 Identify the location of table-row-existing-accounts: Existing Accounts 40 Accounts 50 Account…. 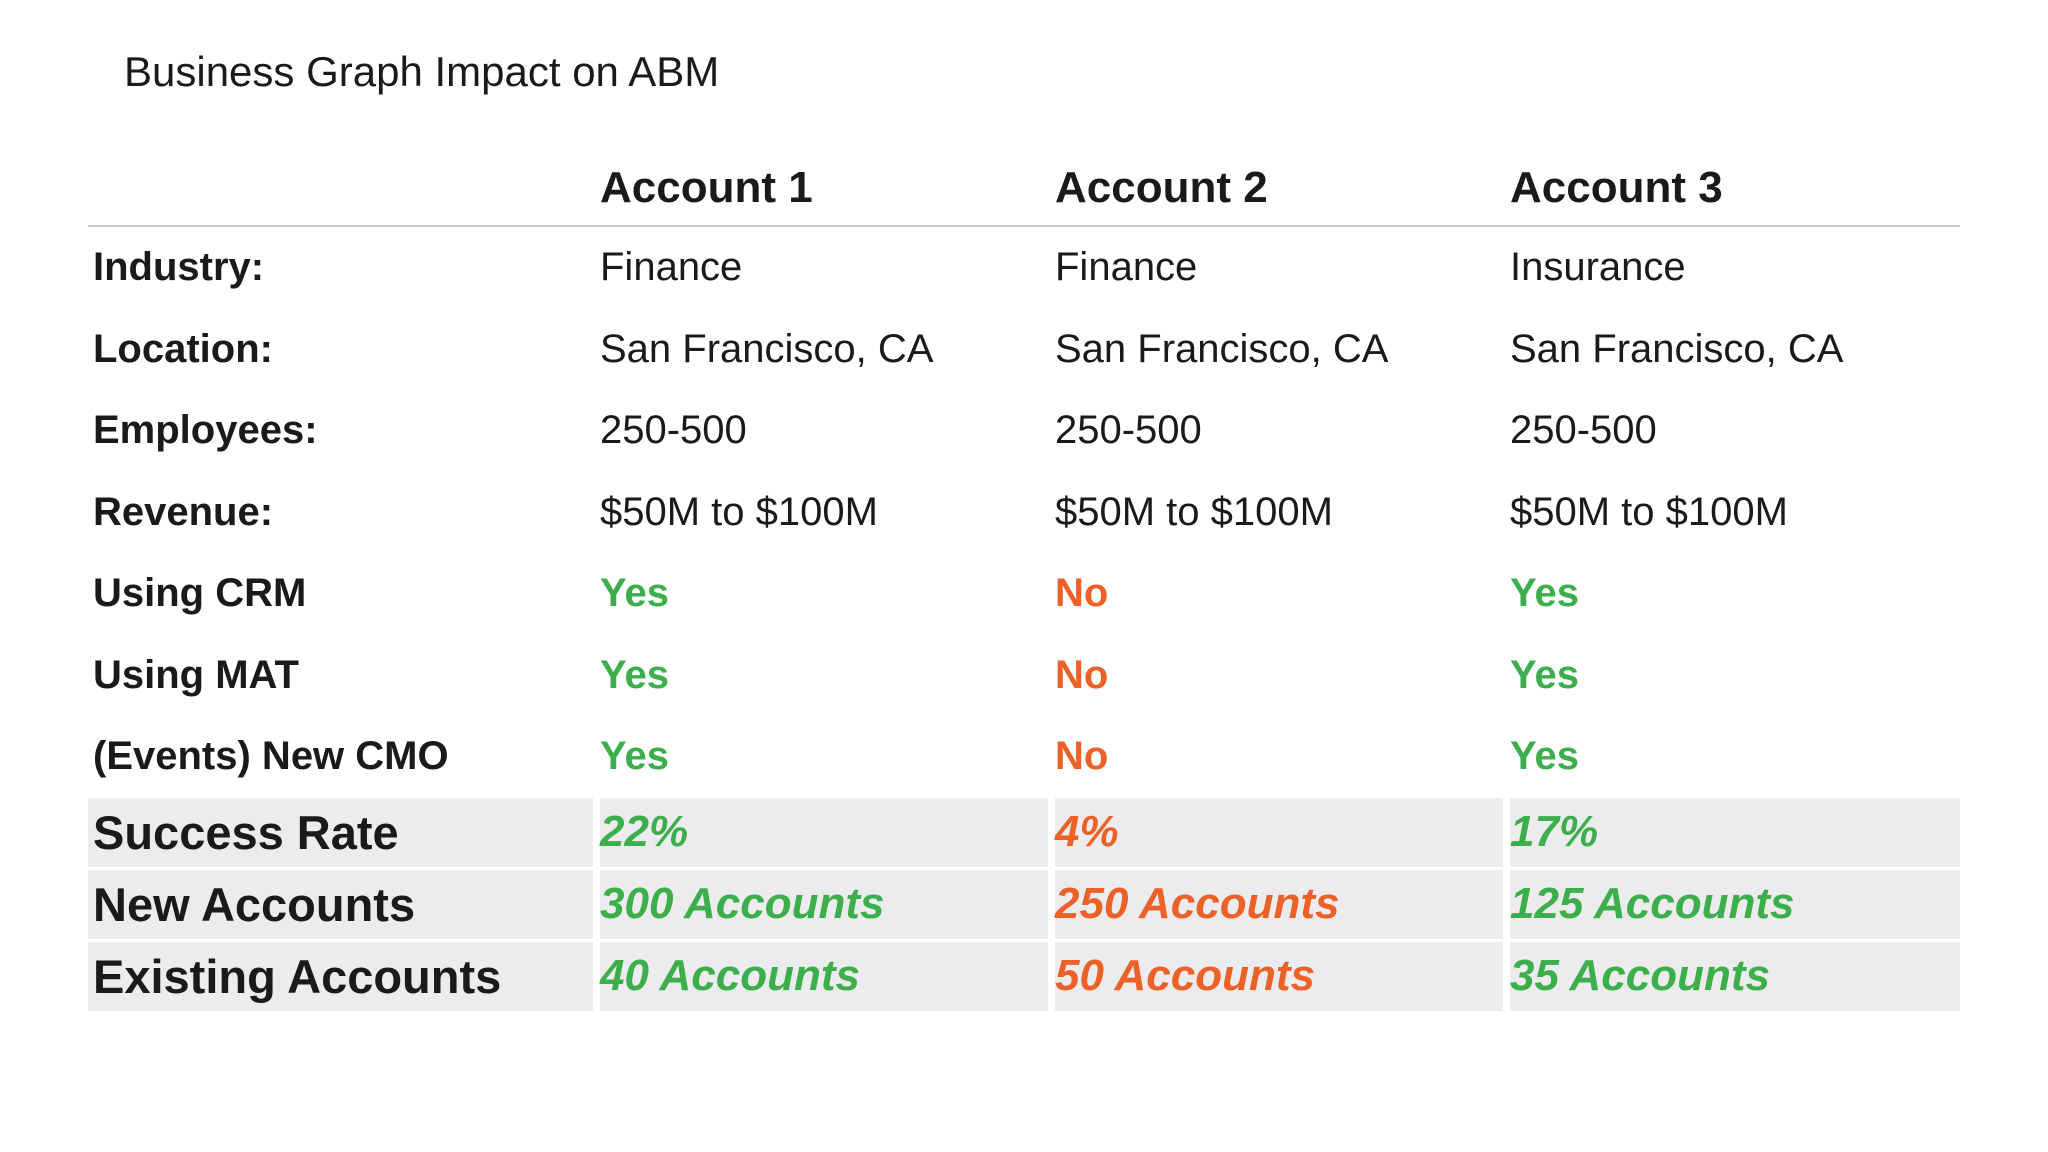
(1024, 976).